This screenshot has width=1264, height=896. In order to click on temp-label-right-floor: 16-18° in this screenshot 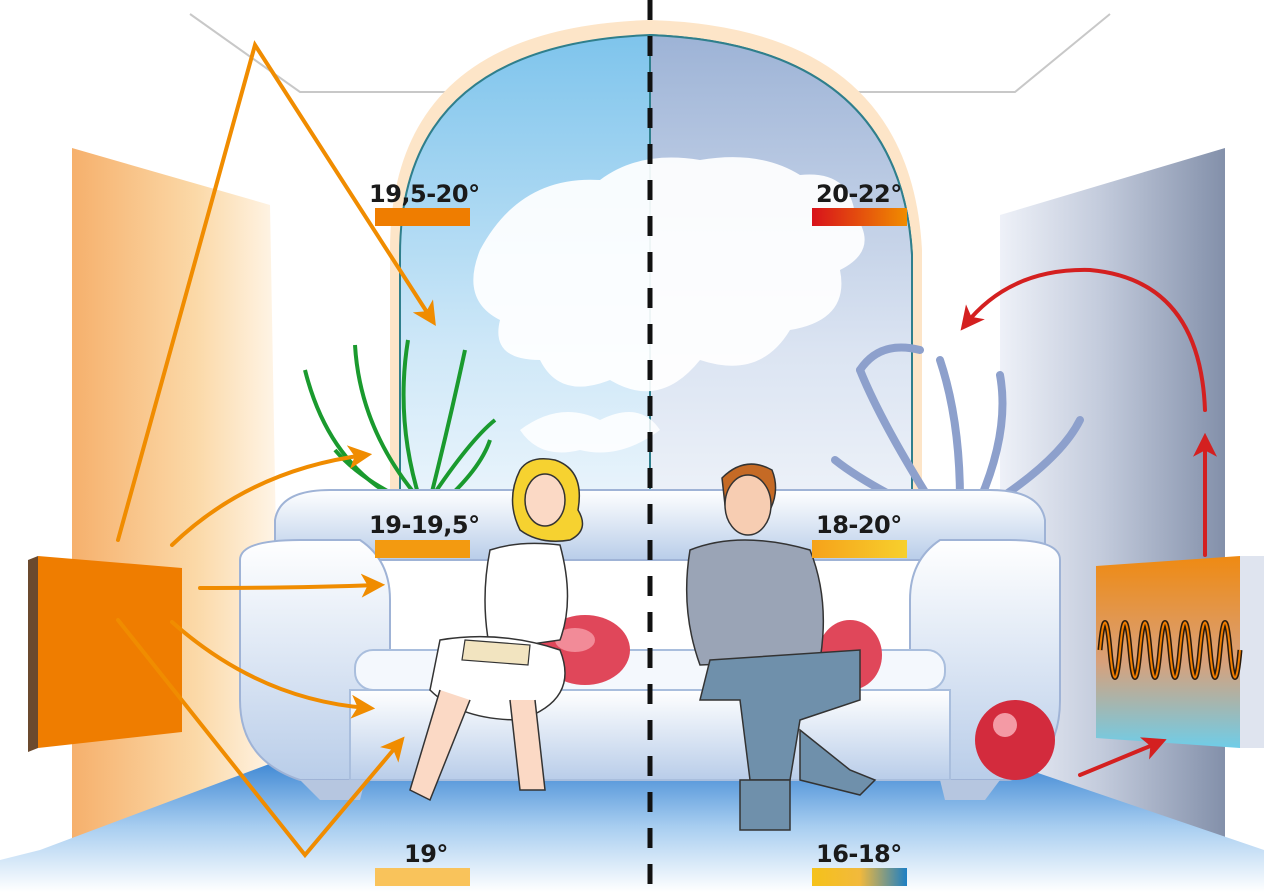, I will do `click(859, 854)`.